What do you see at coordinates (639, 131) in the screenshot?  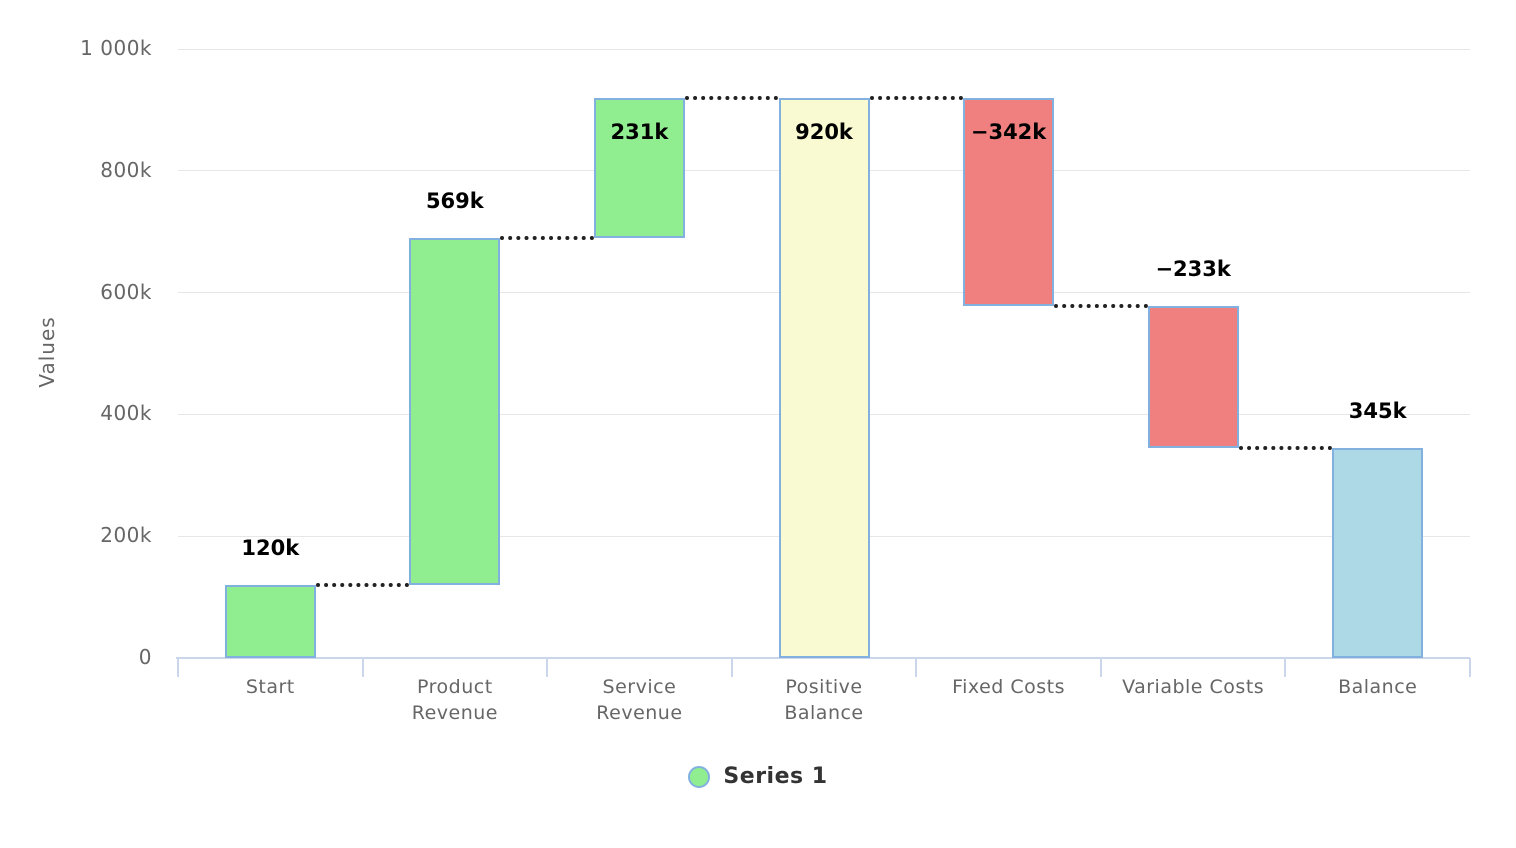 I see `data-label-service-revenue: 231k` at bounding box center [639, 131].